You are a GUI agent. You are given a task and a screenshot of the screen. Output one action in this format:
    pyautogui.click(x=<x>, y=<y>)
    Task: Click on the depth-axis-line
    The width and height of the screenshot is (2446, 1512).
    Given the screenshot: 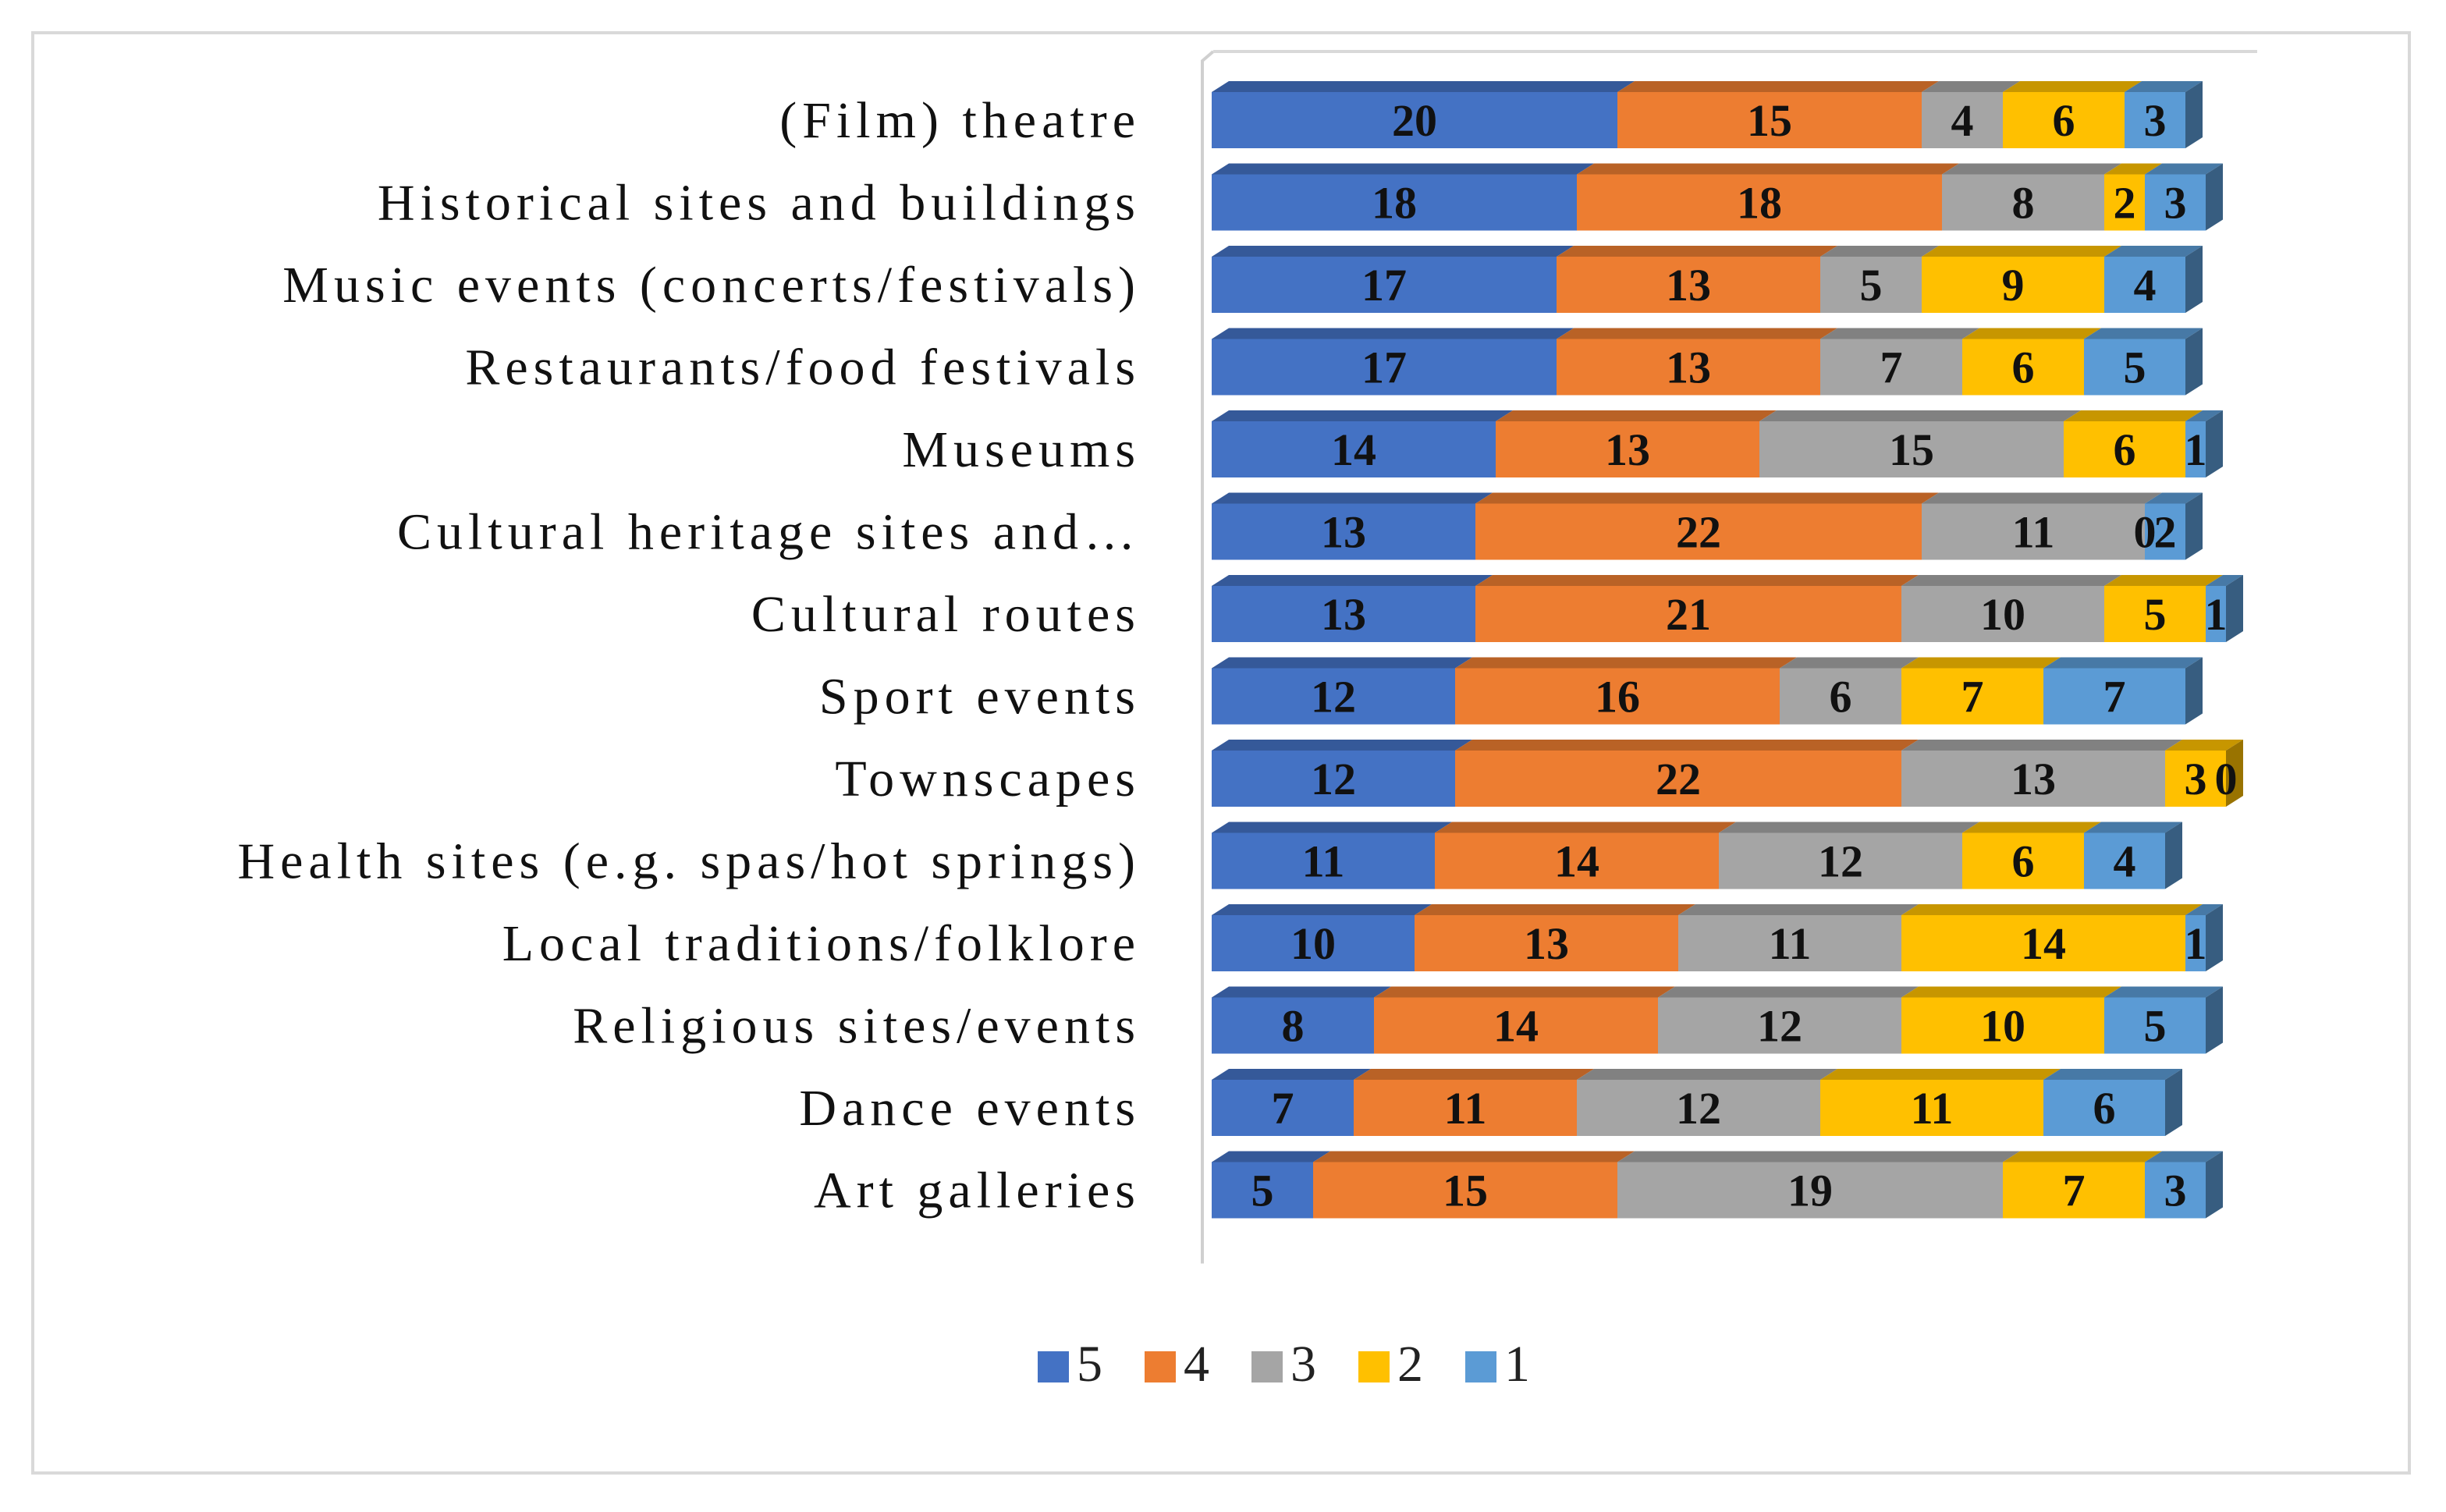 What is the action you would take?
    pyautogui.click(x=1208, y=657)
    